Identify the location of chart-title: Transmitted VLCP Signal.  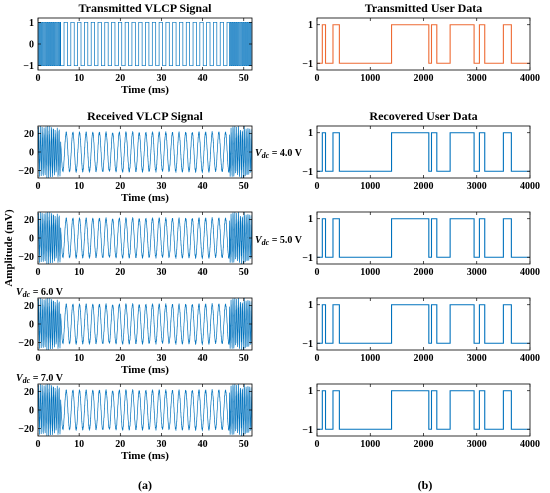
(146, 8).